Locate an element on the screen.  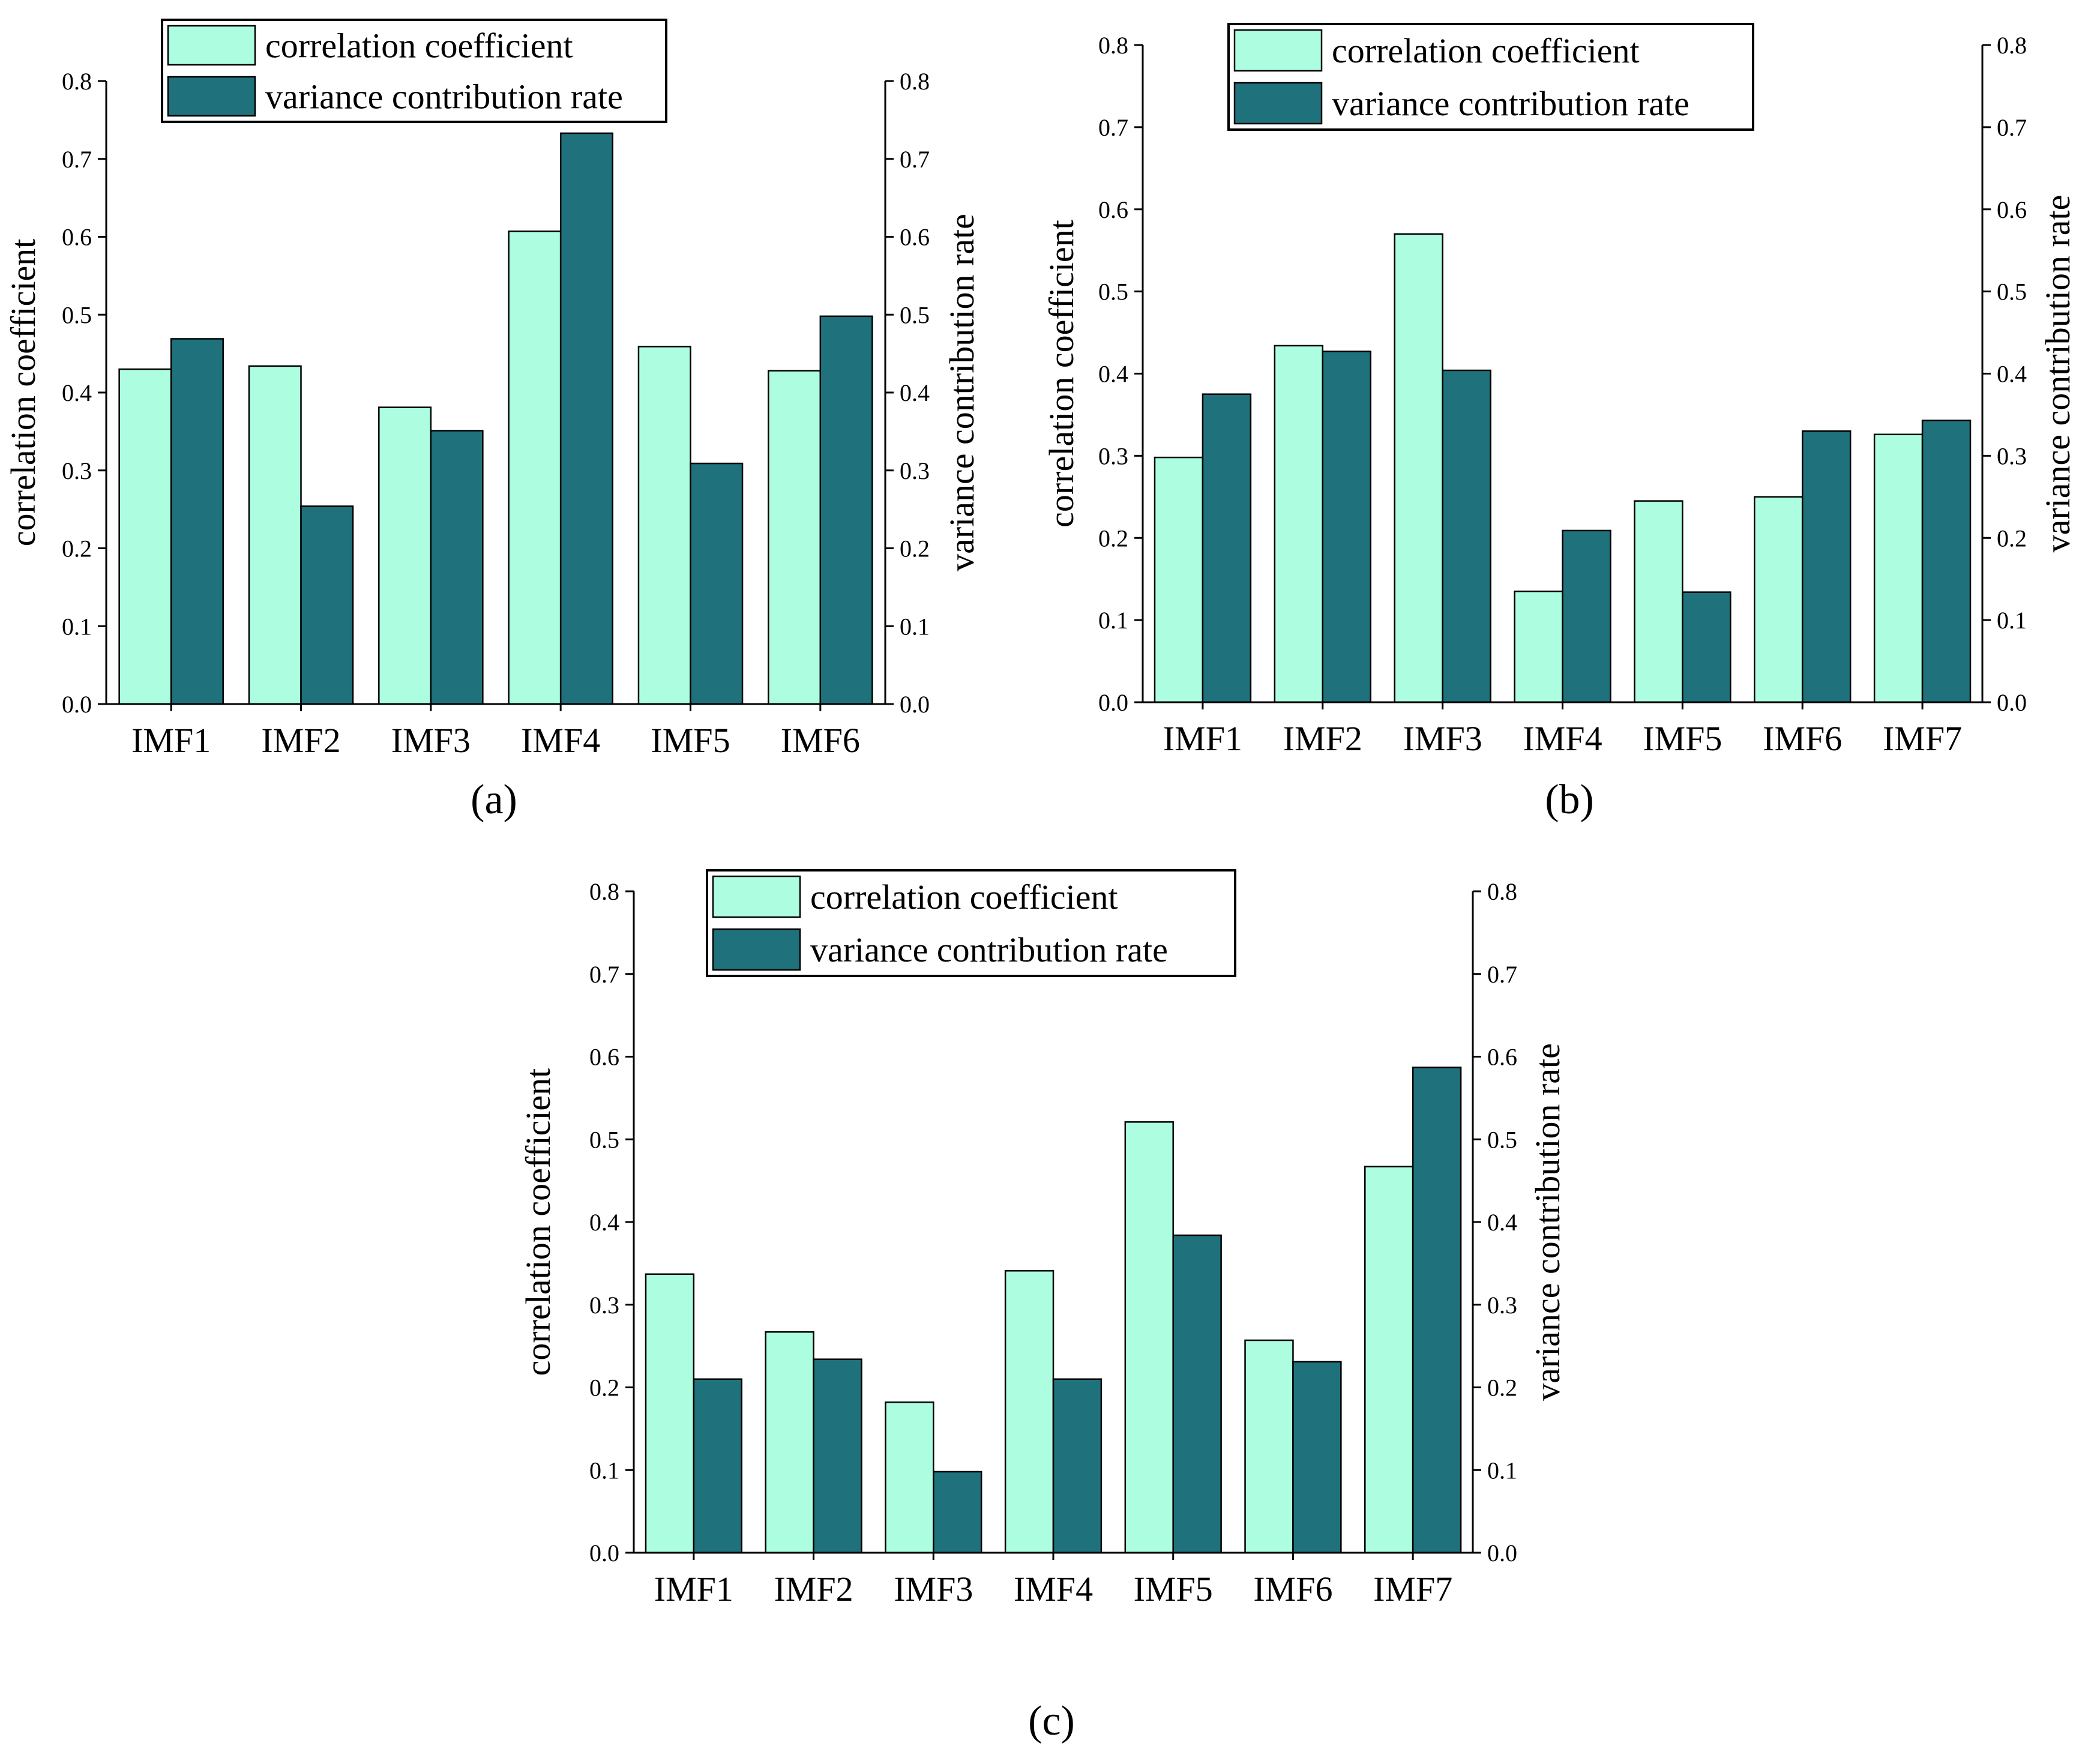
legend-label-variance-contribution-rate: variance contribution rate is located at coordinates (444, 96).